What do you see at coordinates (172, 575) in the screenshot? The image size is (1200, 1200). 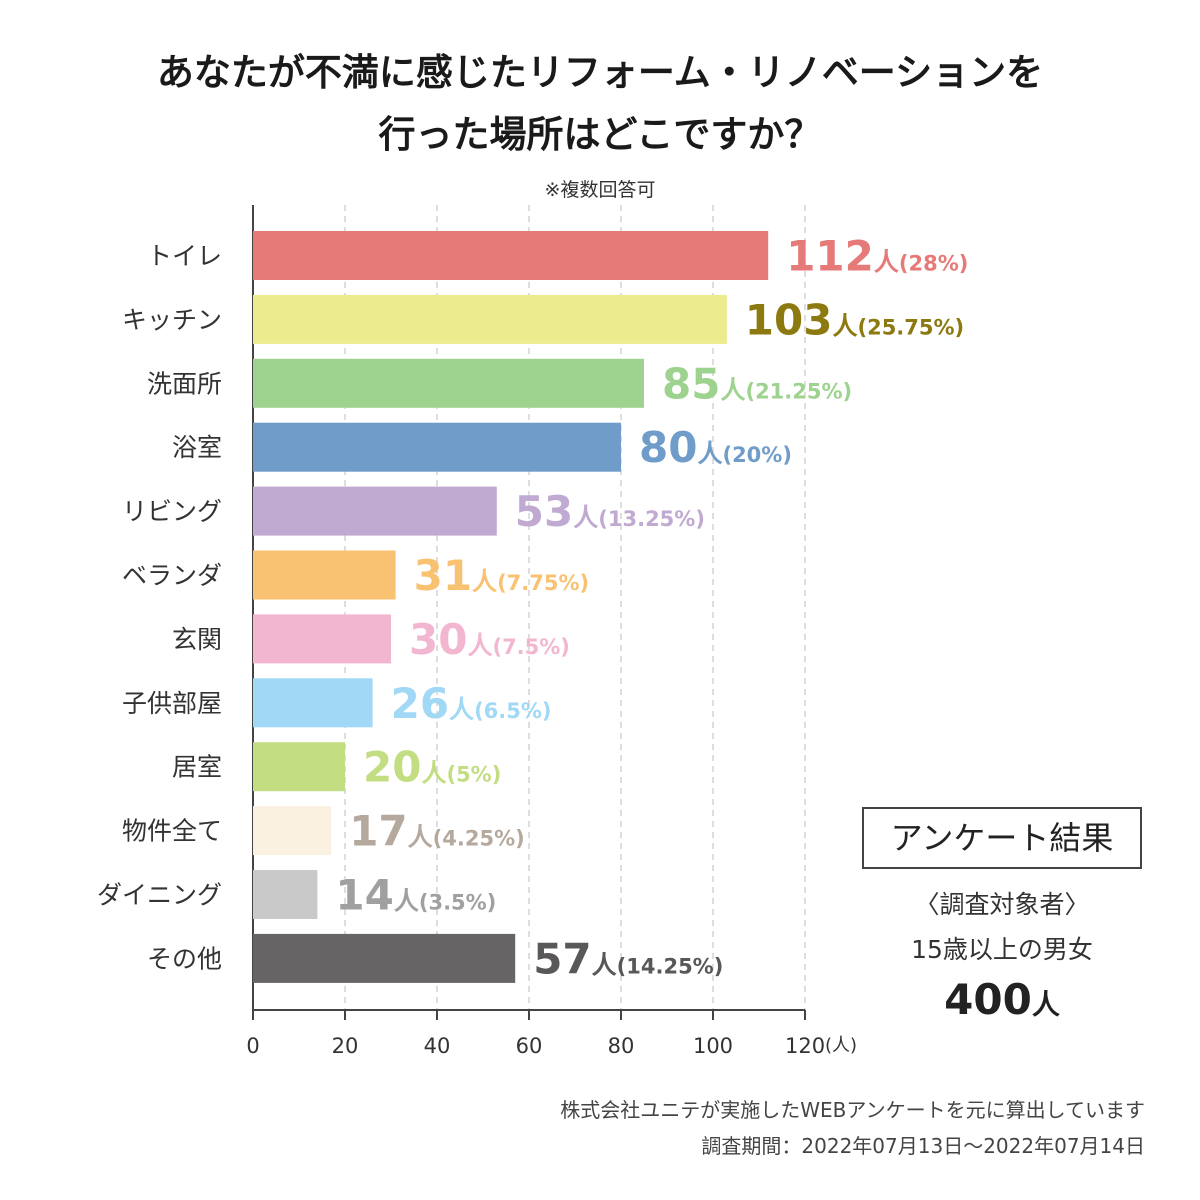 I see `category-label: ベランダ` at bounding box center [172, 575].